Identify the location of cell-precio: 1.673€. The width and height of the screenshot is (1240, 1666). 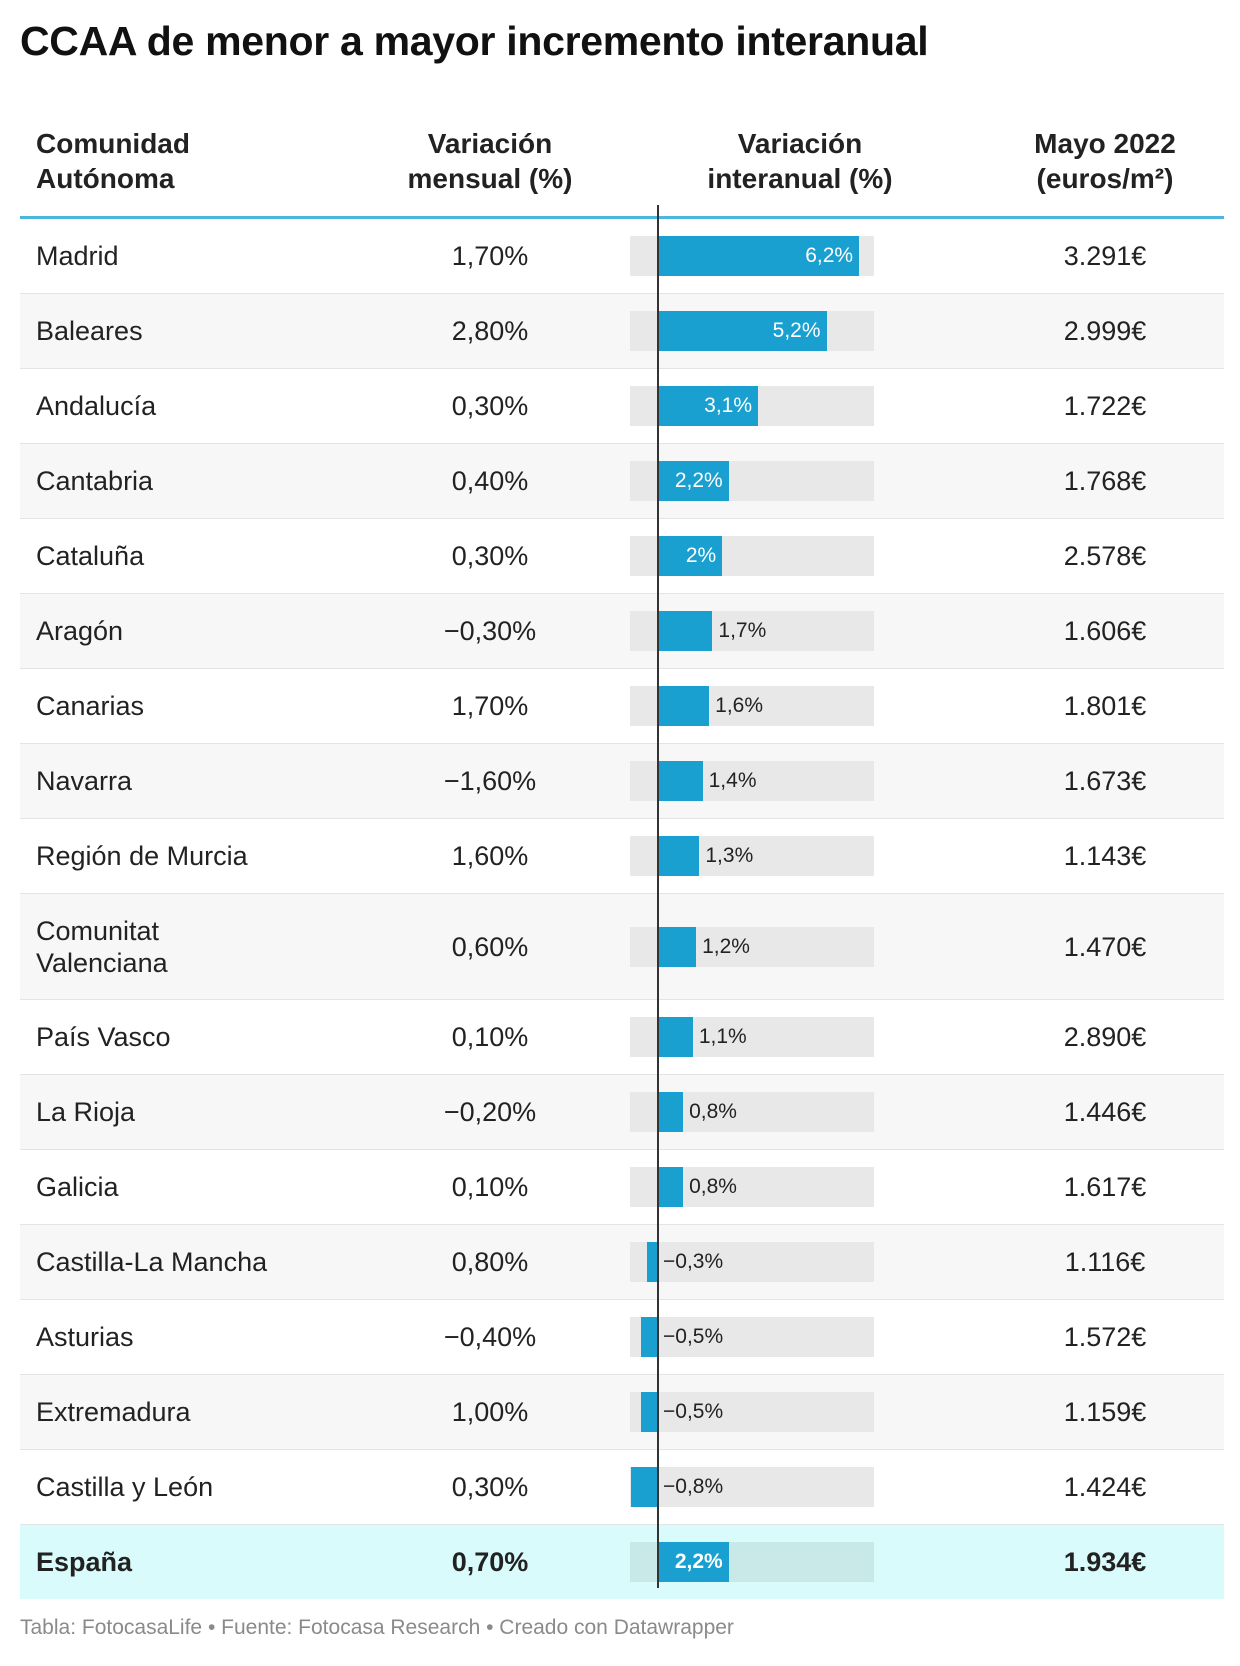
(1105, 781).